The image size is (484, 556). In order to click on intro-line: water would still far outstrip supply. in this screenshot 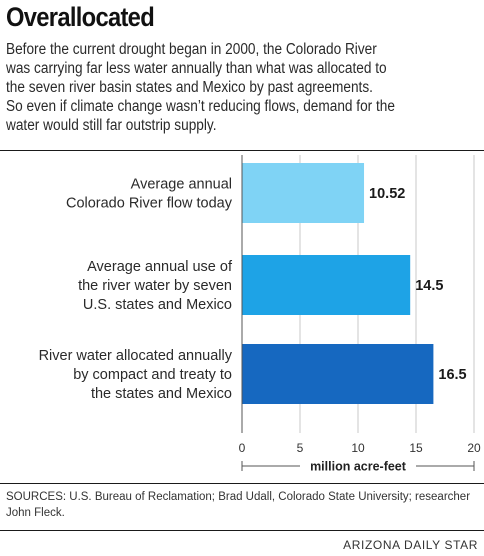, I will do `click(111, 125)`.